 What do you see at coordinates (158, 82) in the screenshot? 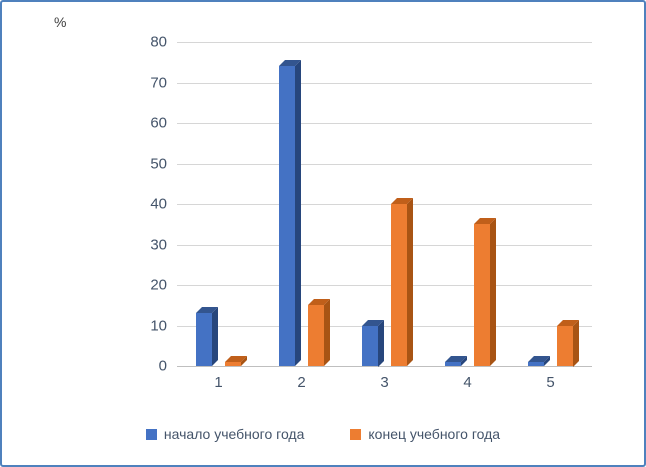
I see `y-tick-label: 70` at bounding box center [158, 82].